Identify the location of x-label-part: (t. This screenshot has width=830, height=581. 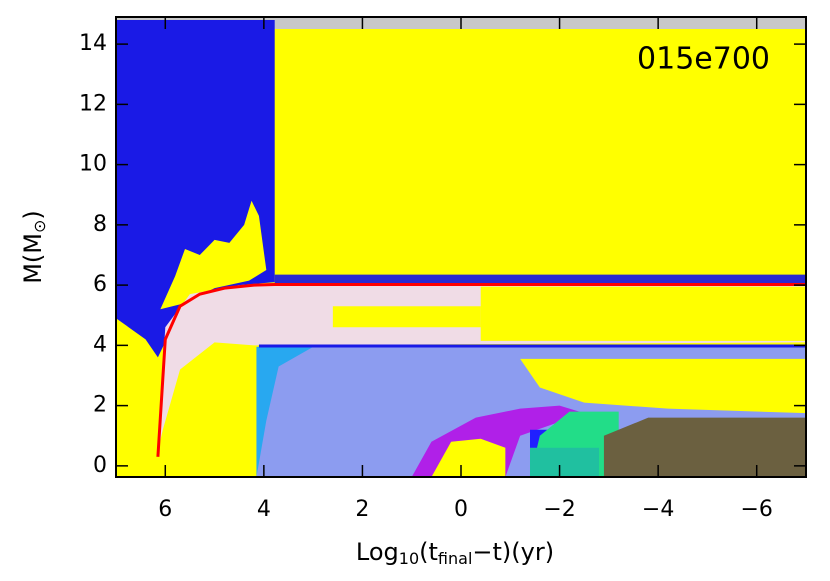
(428, 552).